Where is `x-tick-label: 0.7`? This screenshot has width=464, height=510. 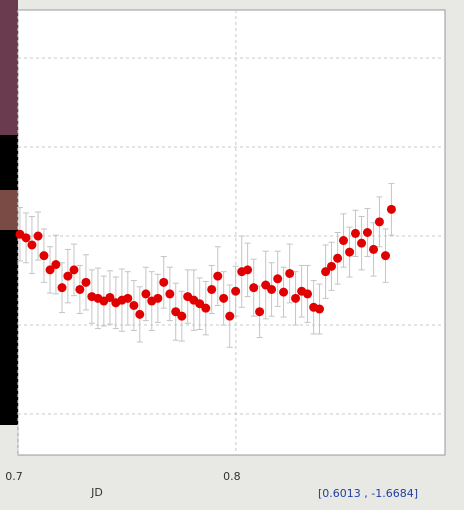 x-tick-label: 0.7 is located at coordinates (14, 476).